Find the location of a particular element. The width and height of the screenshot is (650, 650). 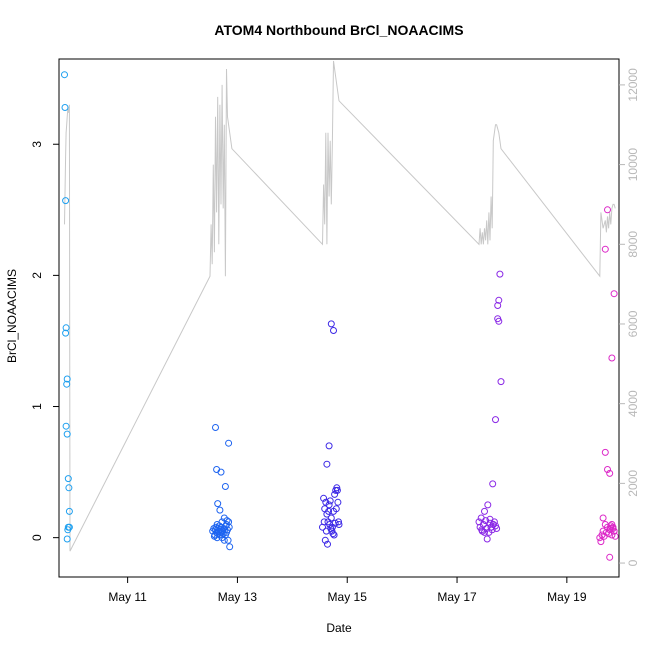

y2-tick-label: 0 is located at coordinates (633, 562).